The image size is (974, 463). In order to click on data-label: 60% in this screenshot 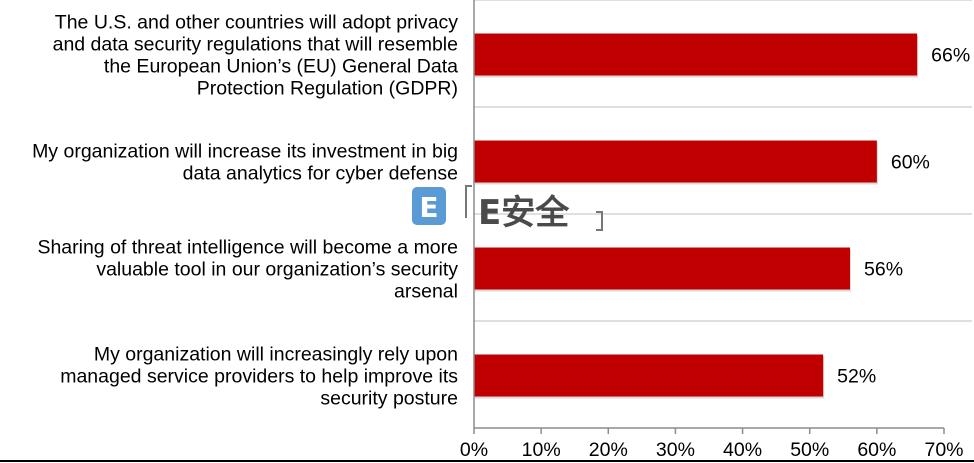, I will do `click(910, 163)`.